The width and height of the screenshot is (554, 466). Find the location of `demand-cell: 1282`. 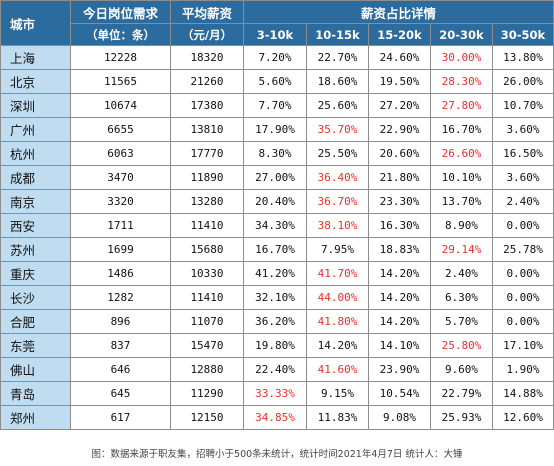

demand-cell: 1282 is located at coordinates (120, 297).